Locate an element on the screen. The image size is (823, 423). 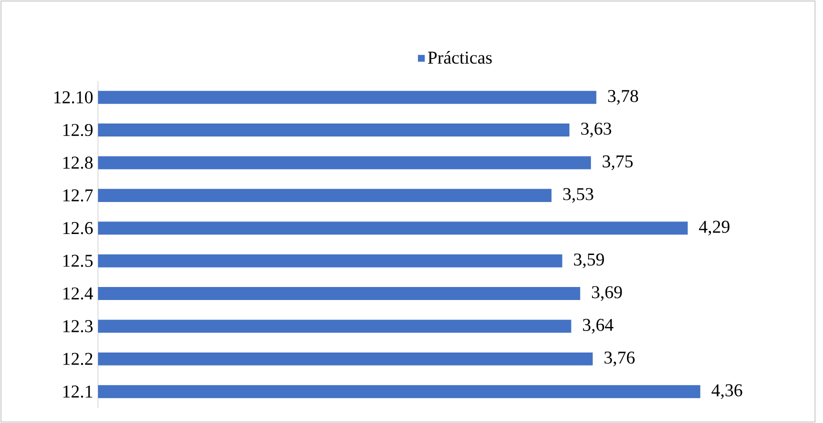
legend-label: Prácticas is located at coordinates (460, 57).